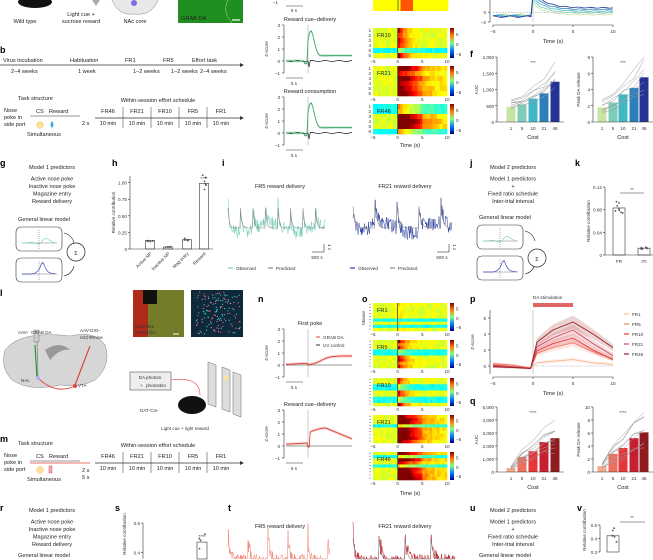 This screenshot has height=560, width=653. I want to click on panel-letter-l: l, so click(1, 293).